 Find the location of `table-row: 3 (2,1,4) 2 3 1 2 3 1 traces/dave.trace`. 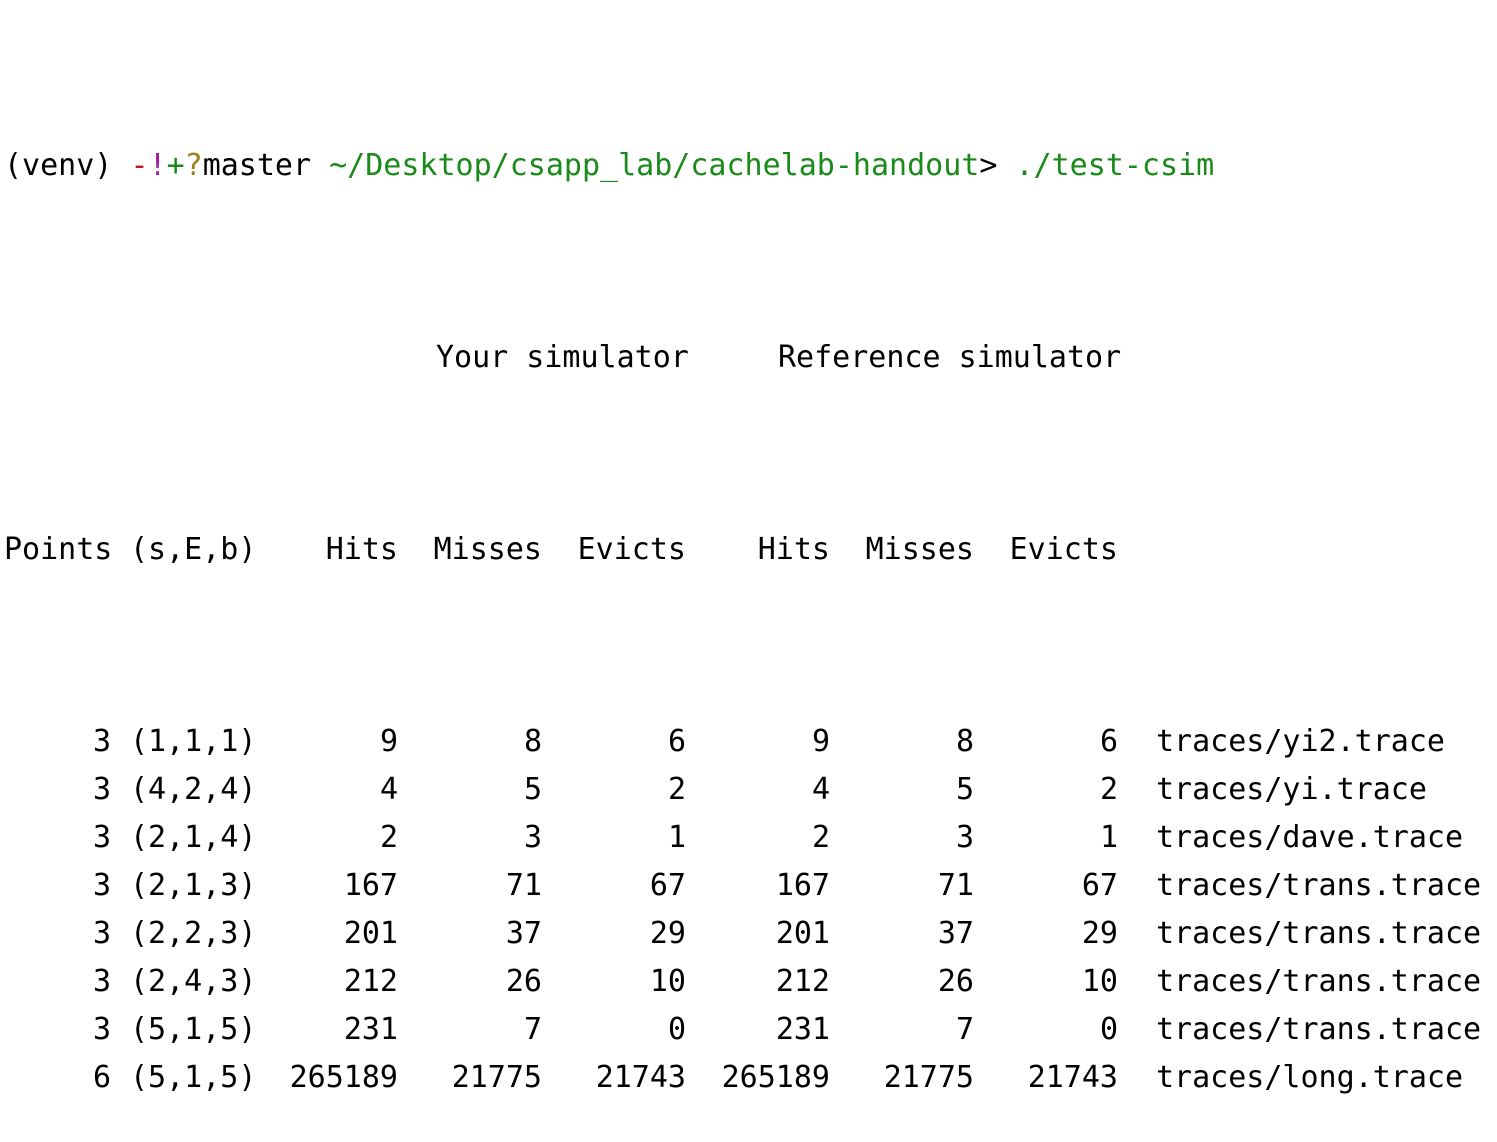

table-row: 3 (2,1,4) 2 3 1 2 3 1 traces/dave.trace is located at coordinates (750, 838).